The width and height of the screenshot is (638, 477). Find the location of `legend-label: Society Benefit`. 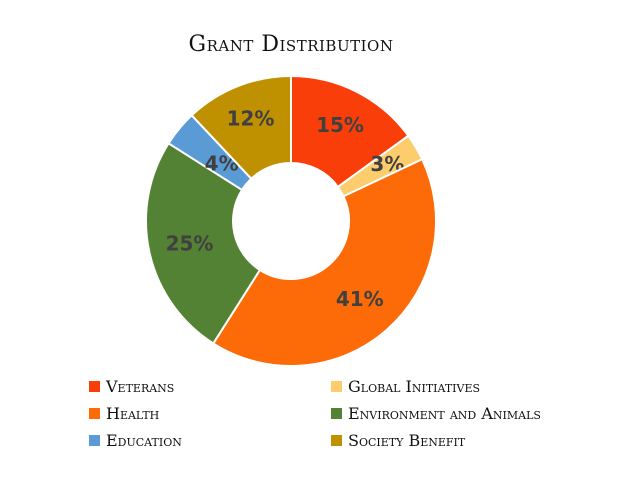

legend-label: Society Benefit is located at coordinates (407, 440).